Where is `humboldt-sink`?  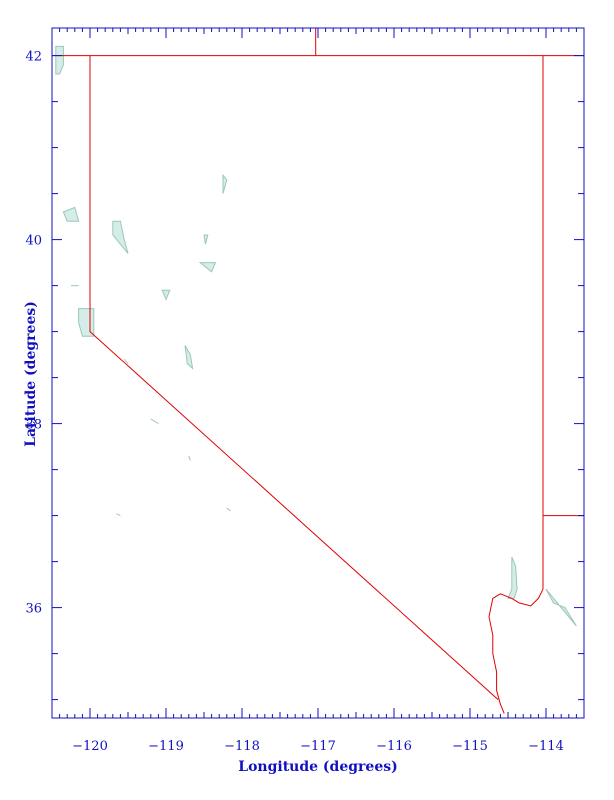 humboldt-sink is located at coordinates (207, 267).